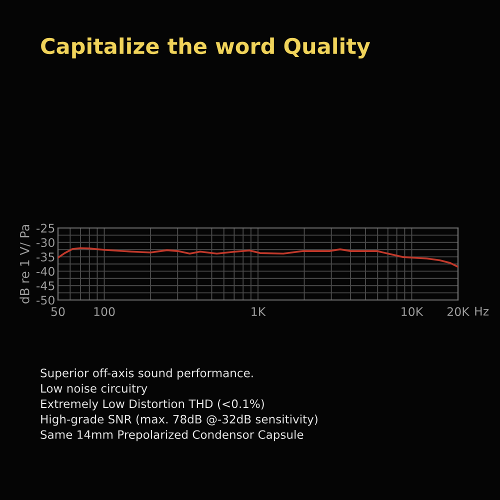  What do you see at coordinates (58, 311) in the screenshot?
I see `x-tick-label: 50` at bounding box center [58, 311].